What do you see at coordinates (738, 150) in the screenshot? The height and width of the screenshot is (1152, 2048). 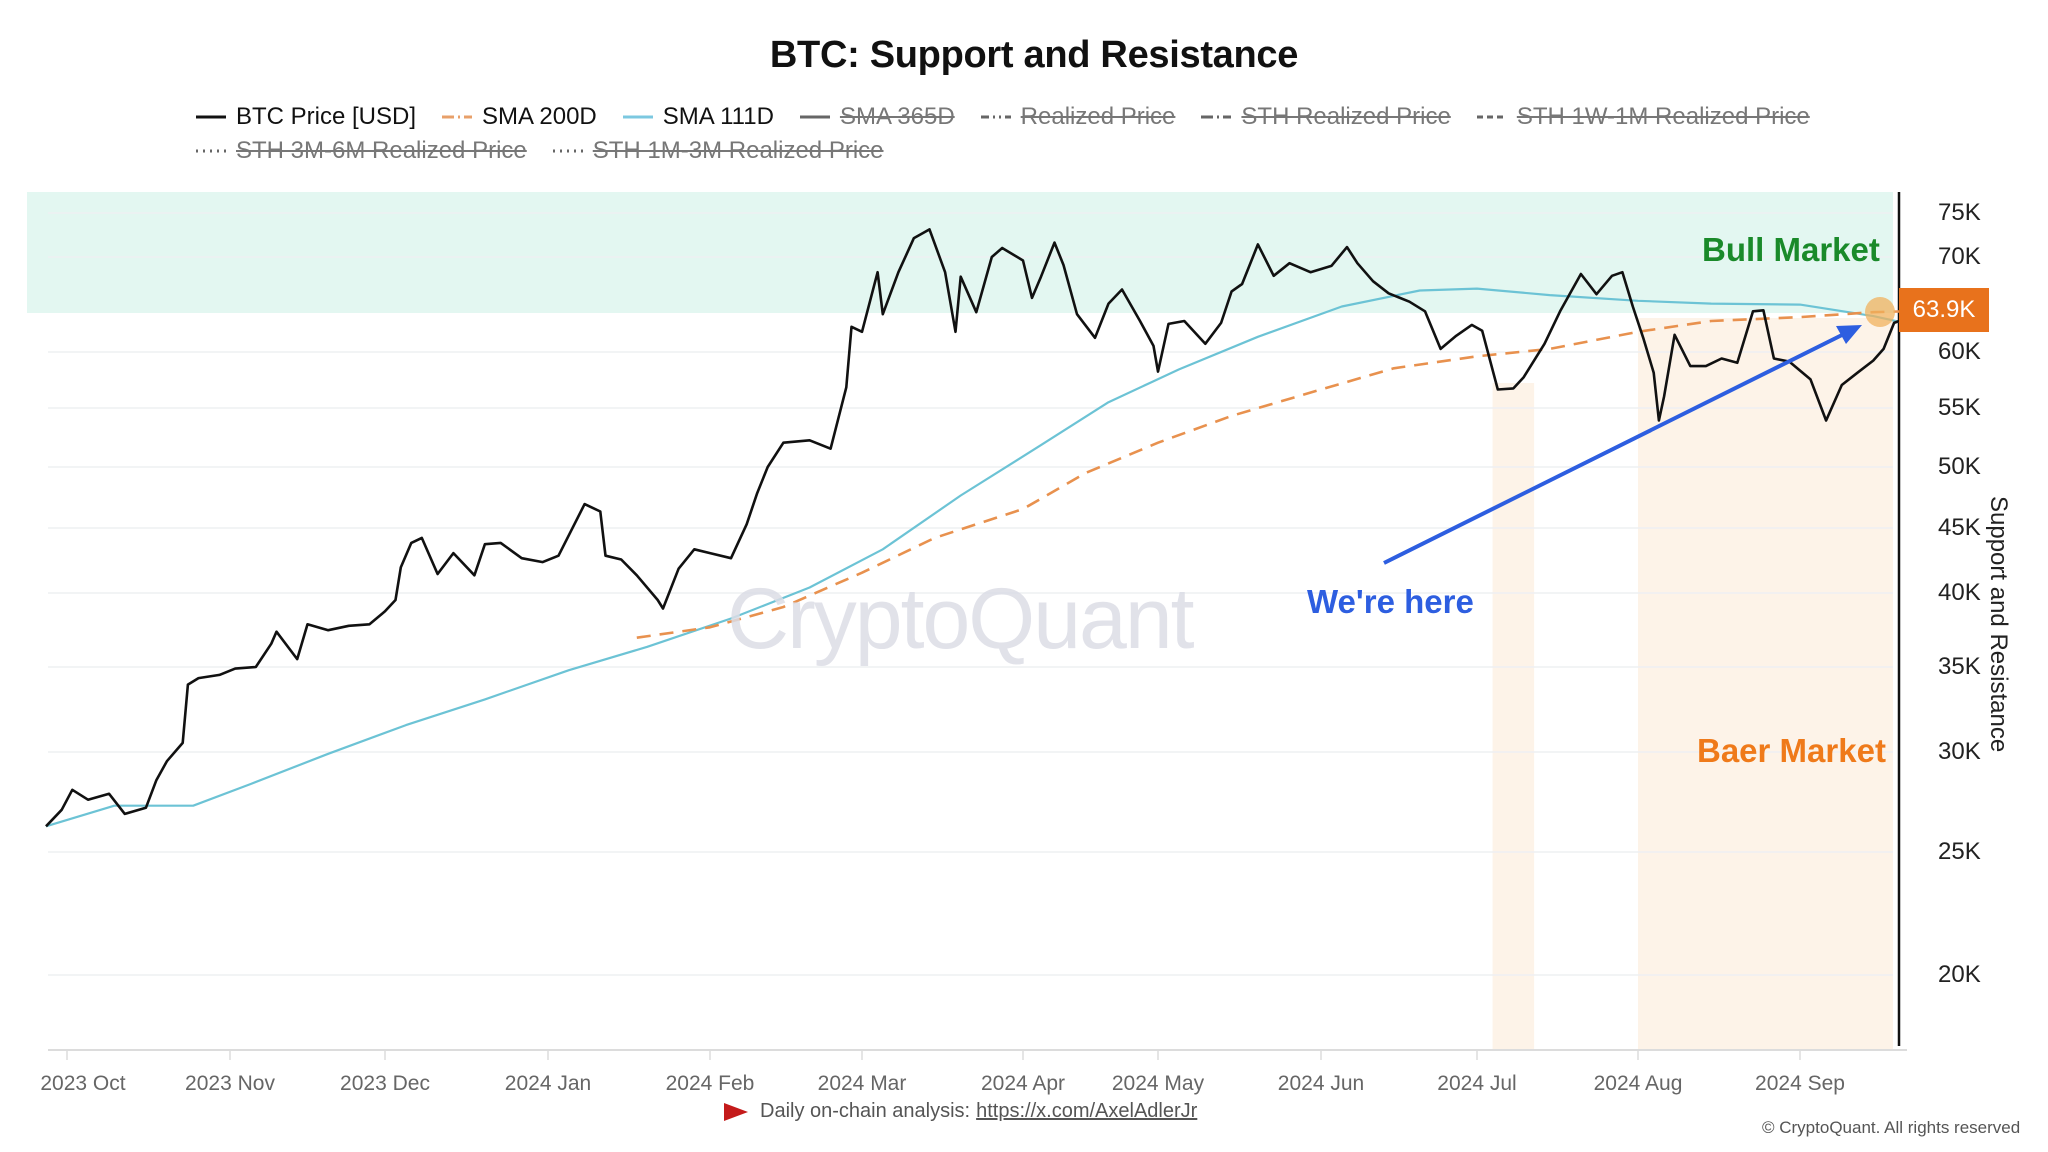 I see `legend-label: STH 1M-3M Realized Price` at bounding box center [738, 150].